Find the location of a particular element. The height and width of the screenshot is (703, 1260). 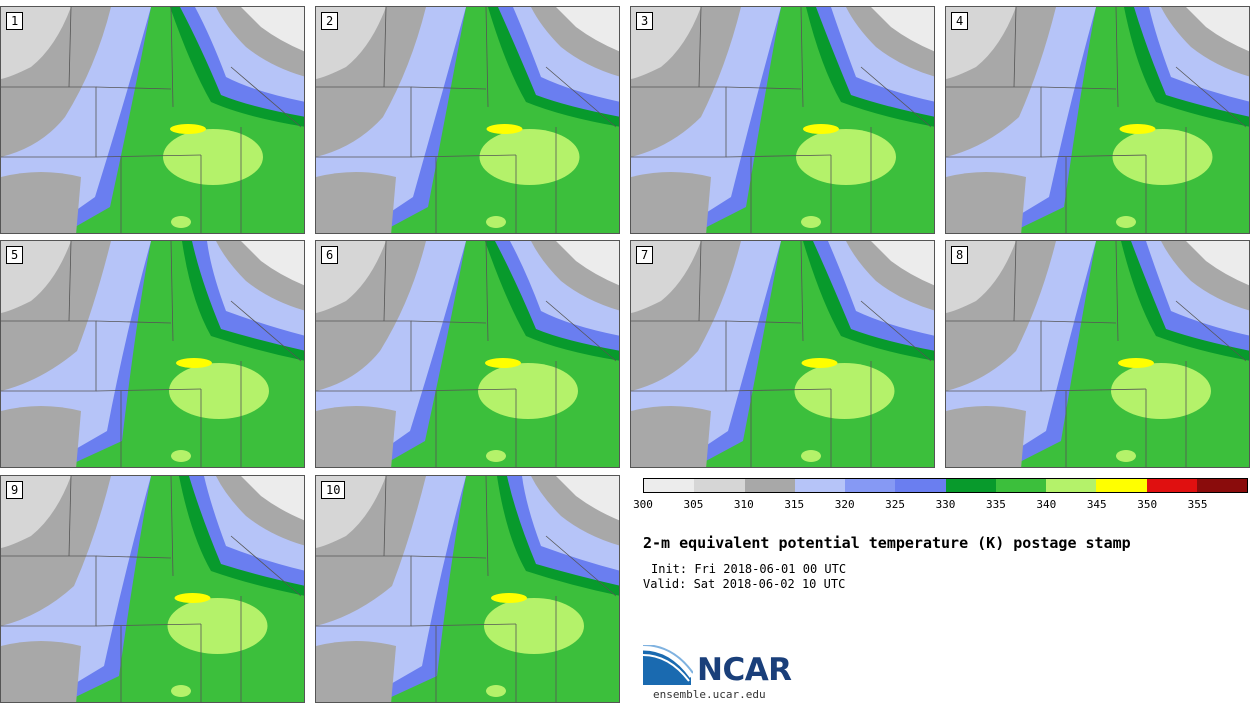

member-label: 4 is located at coordinates (960, 21).